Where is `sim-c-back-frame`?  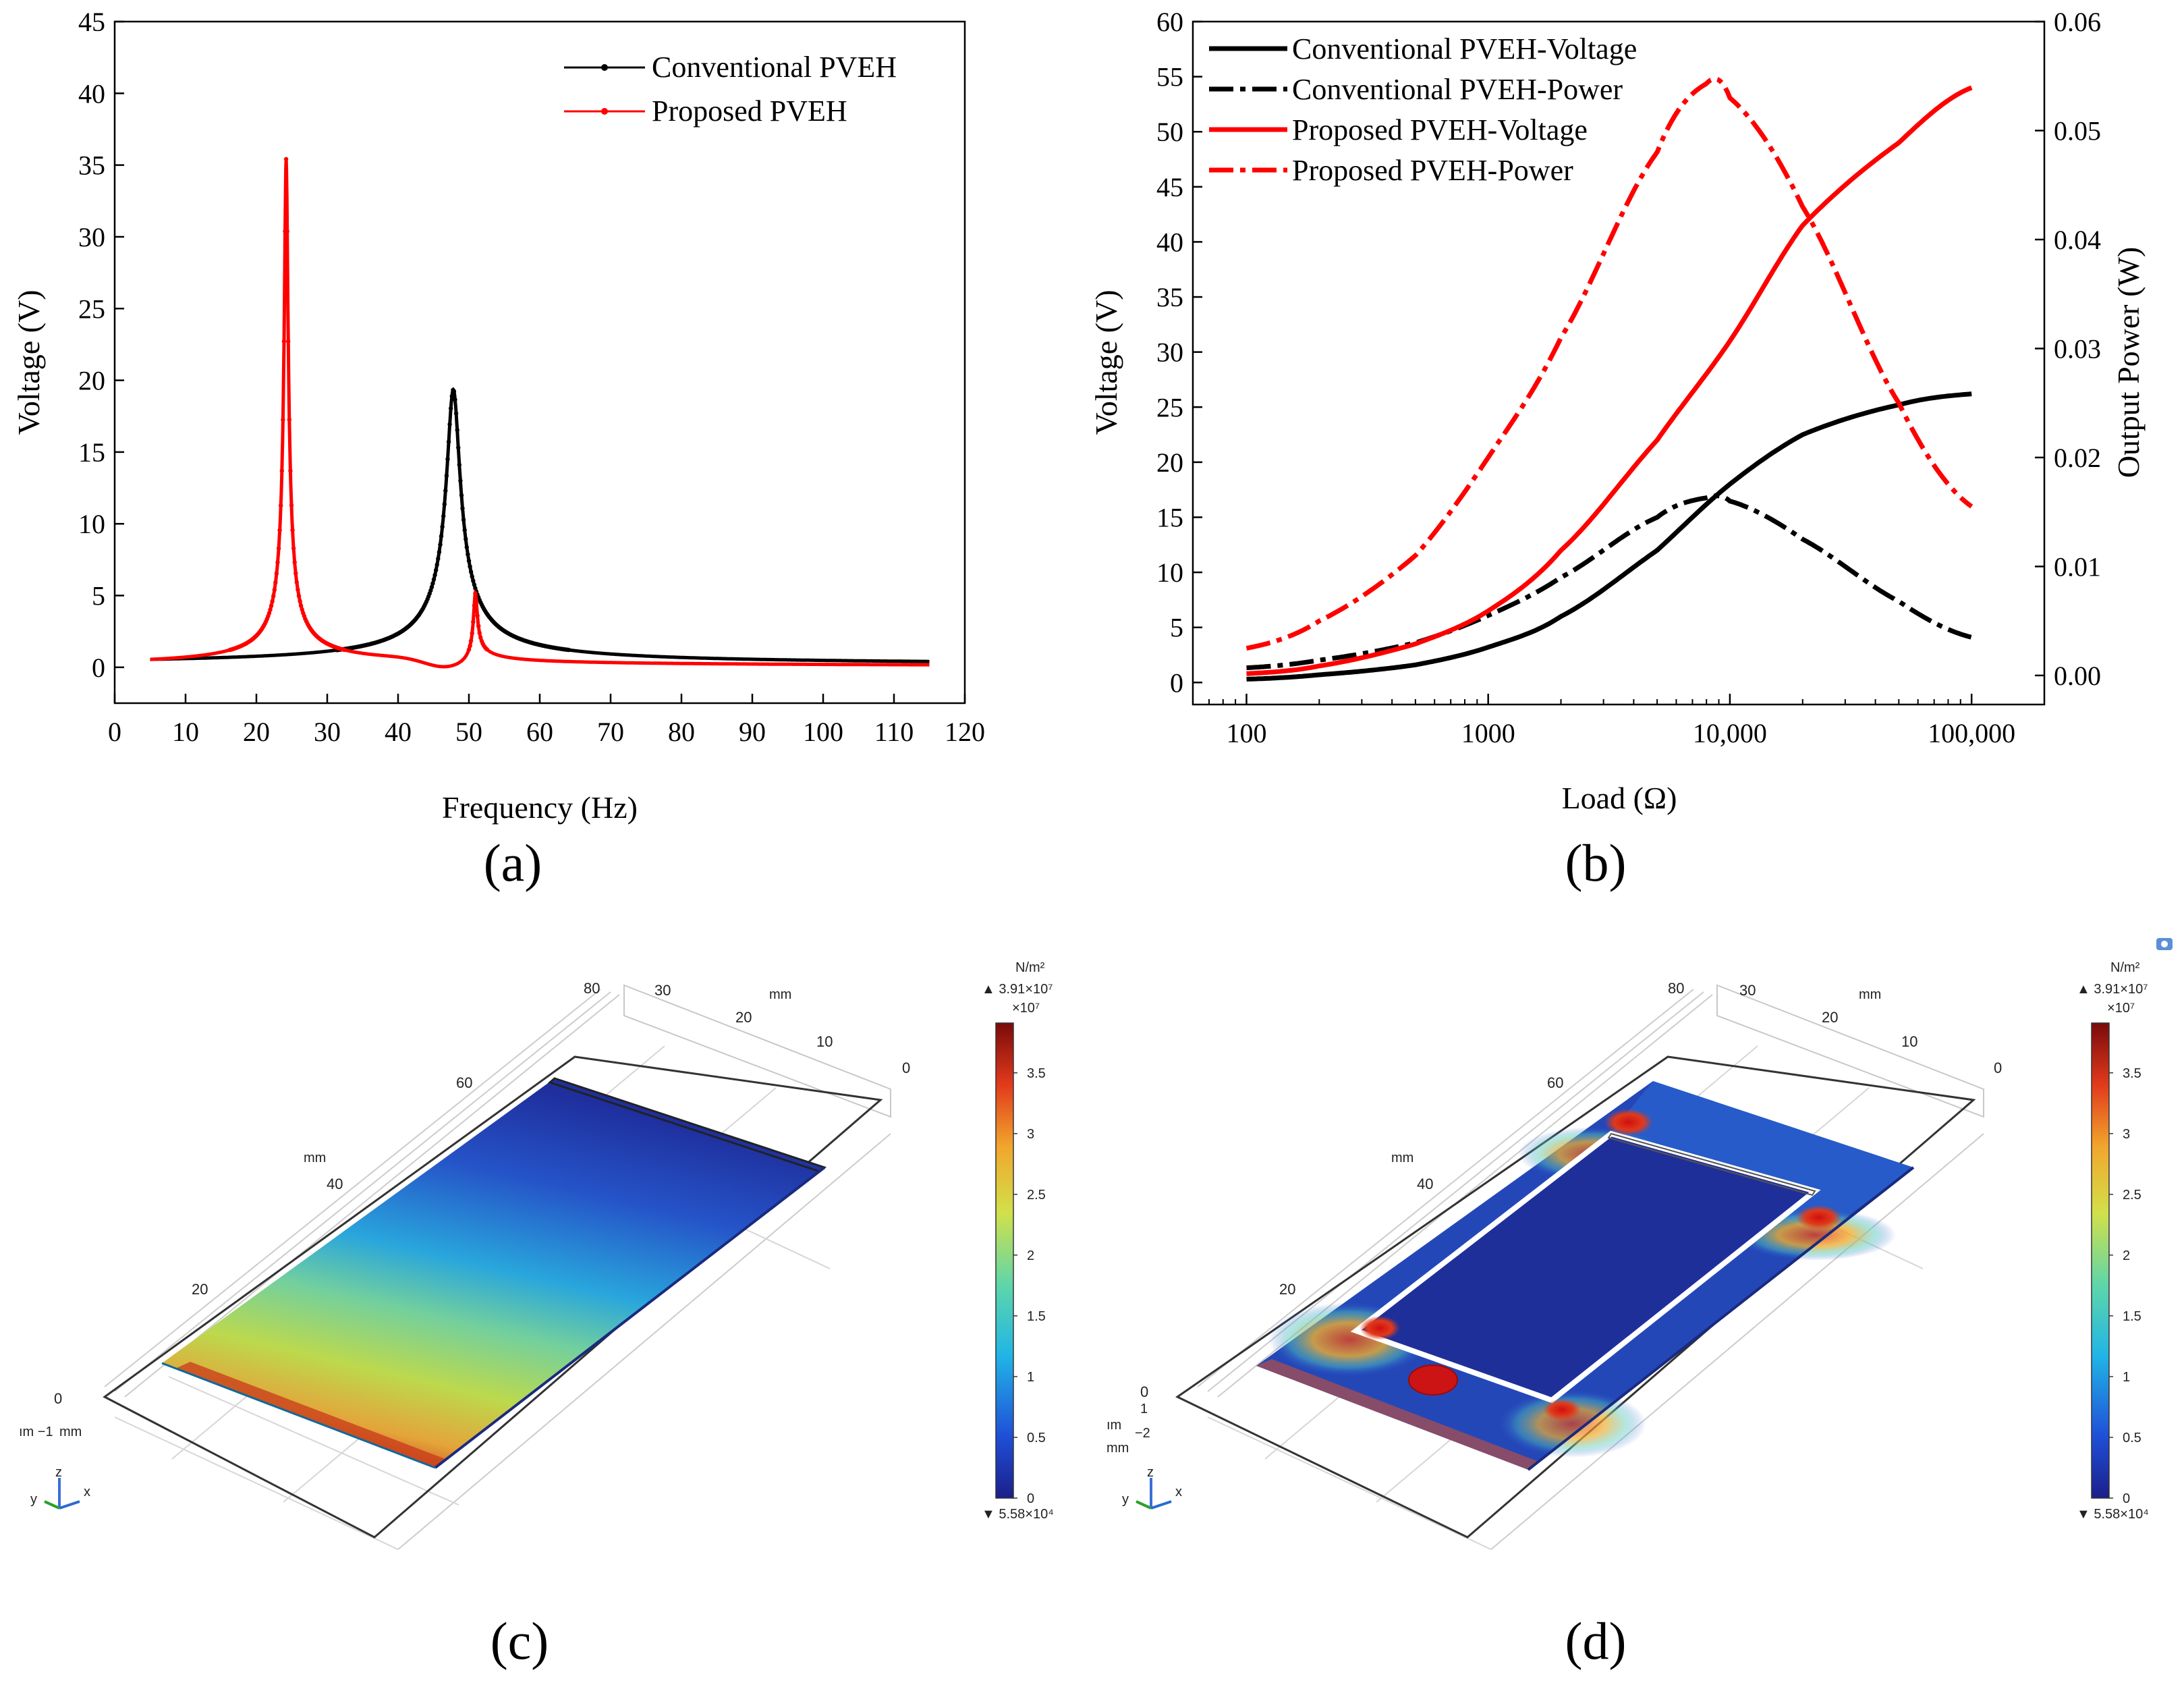
sim-c-back-frame is located at coordinates (757, 1051).